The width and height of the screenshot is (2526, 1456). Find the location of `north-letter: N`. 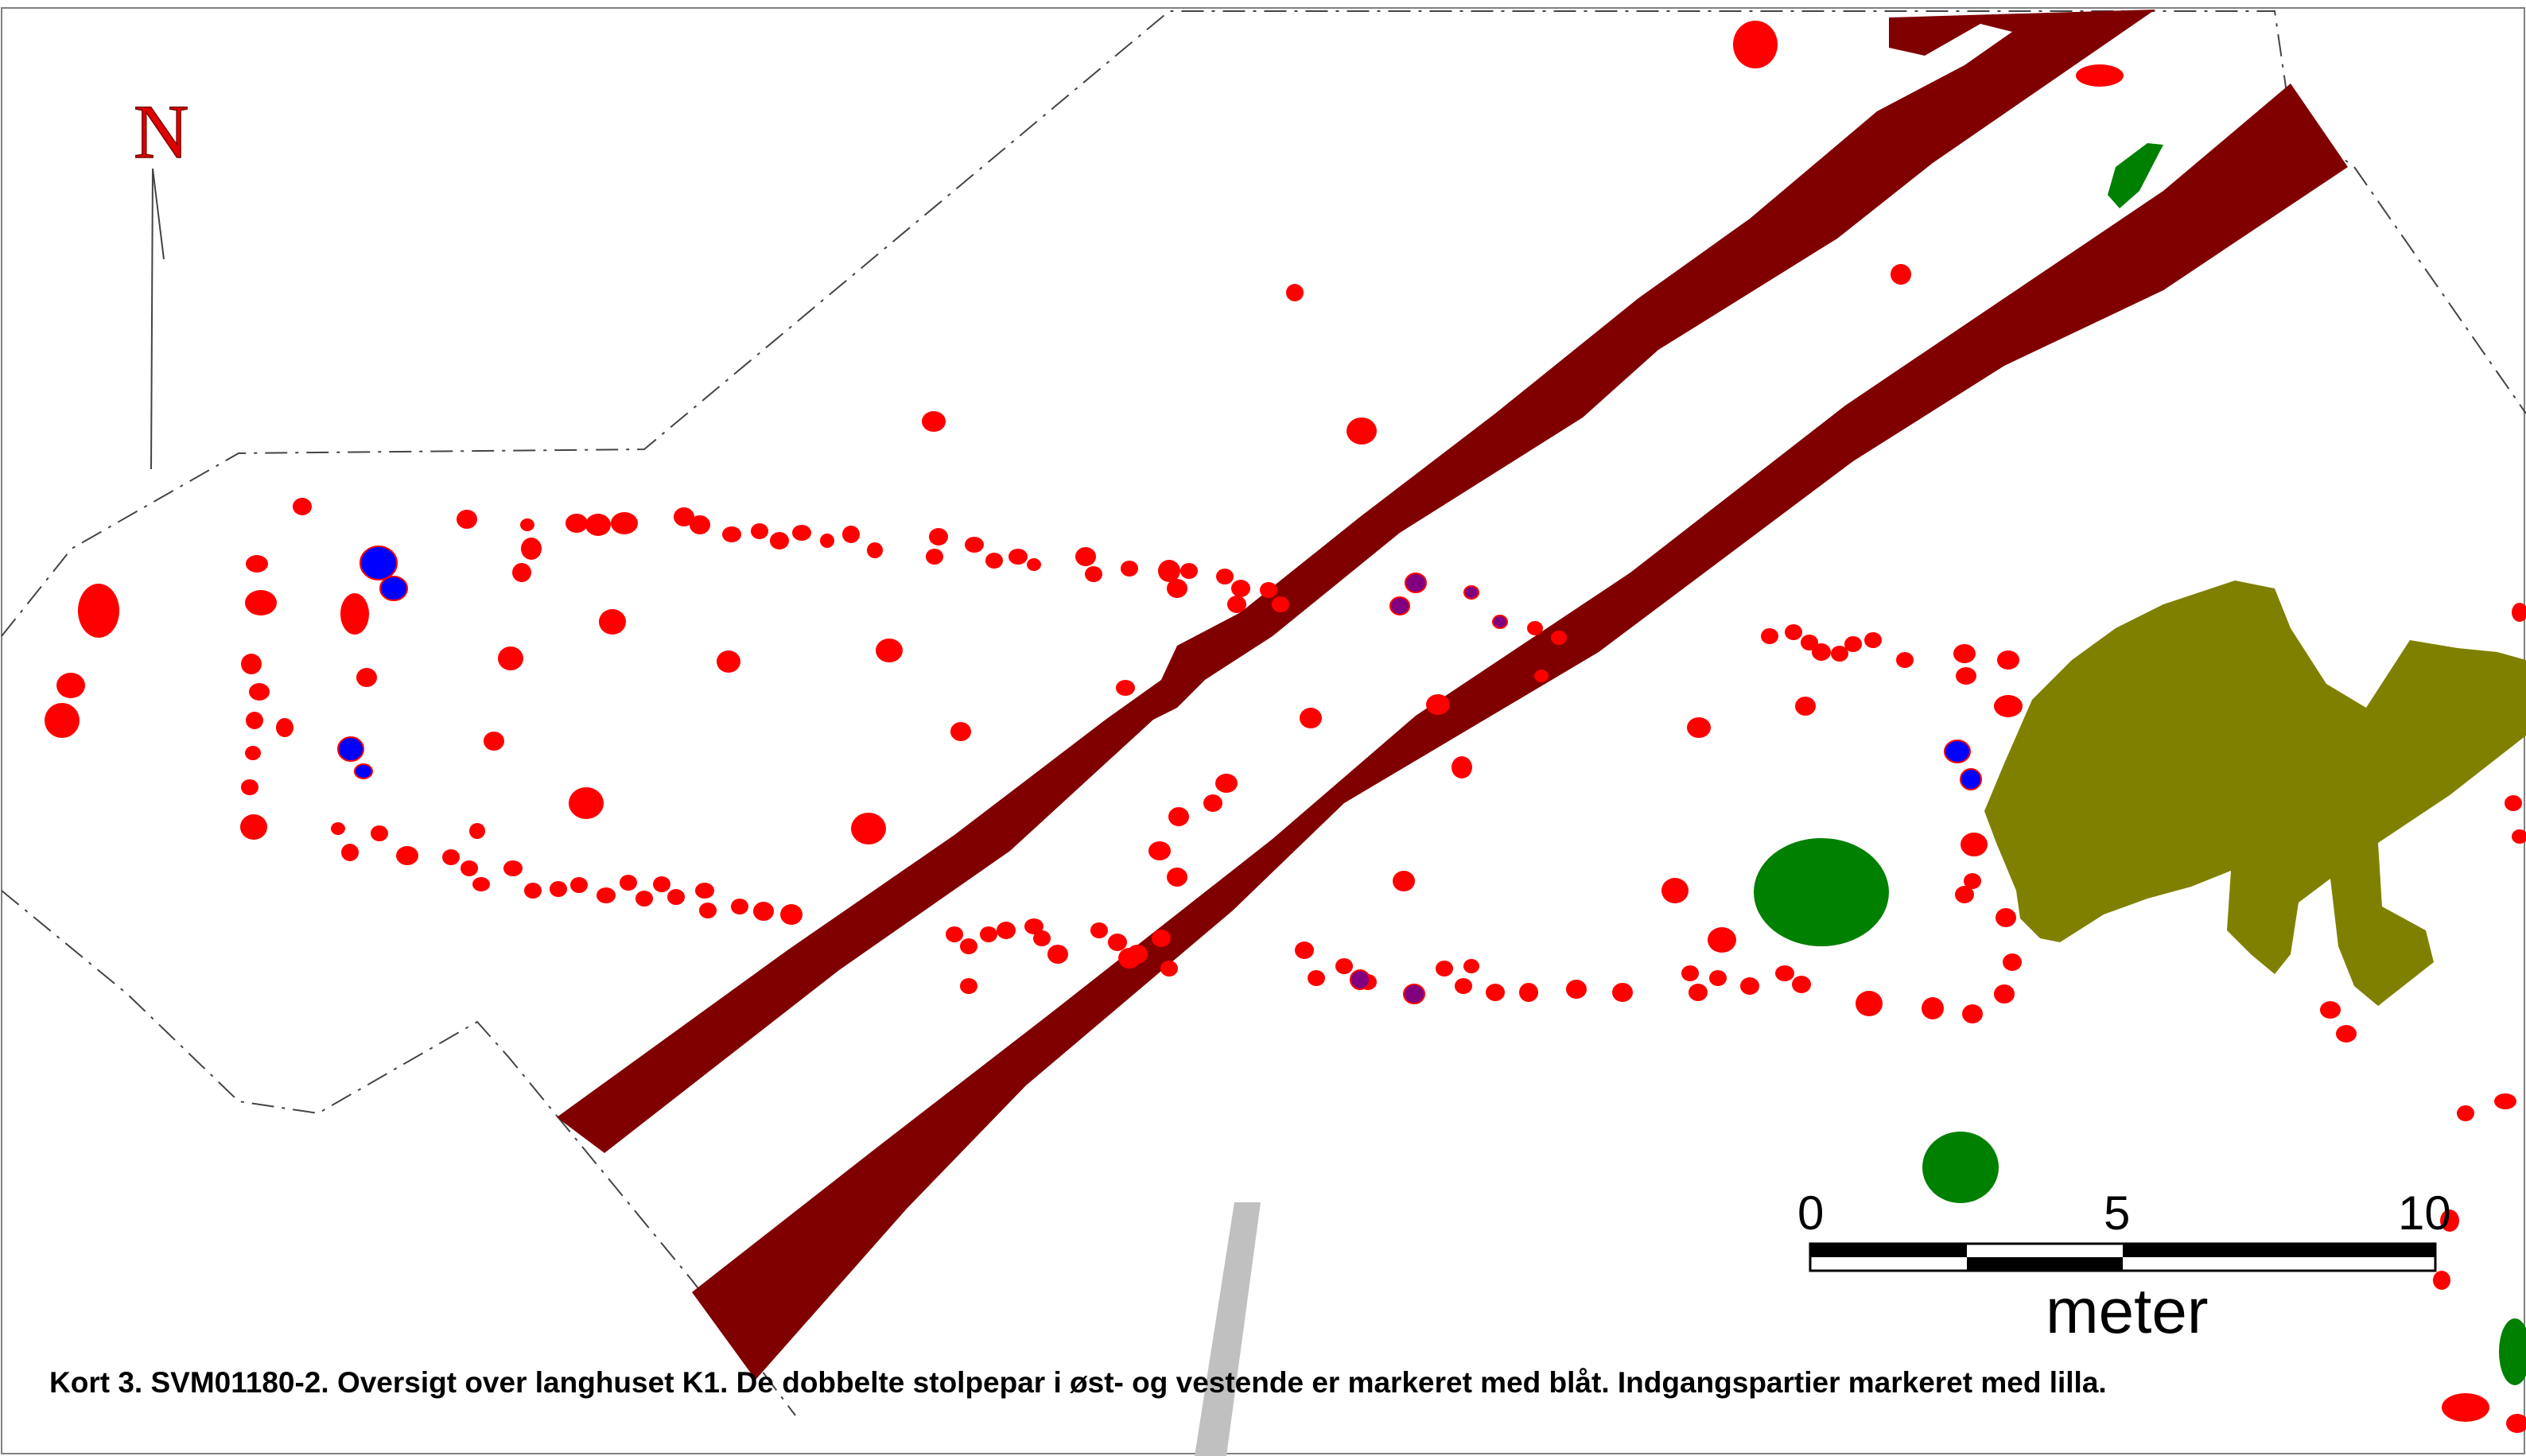

north-letter: N is located at coordinates (161, 131).